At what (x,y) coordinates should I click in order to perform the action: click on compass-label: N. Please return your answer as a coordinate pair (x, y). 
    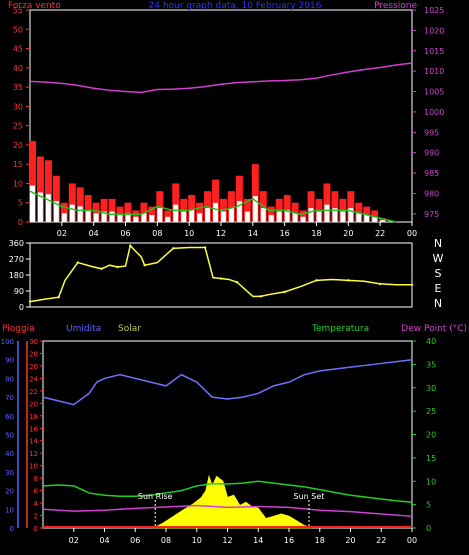
    Looking at the image, I should click on (438, 243).